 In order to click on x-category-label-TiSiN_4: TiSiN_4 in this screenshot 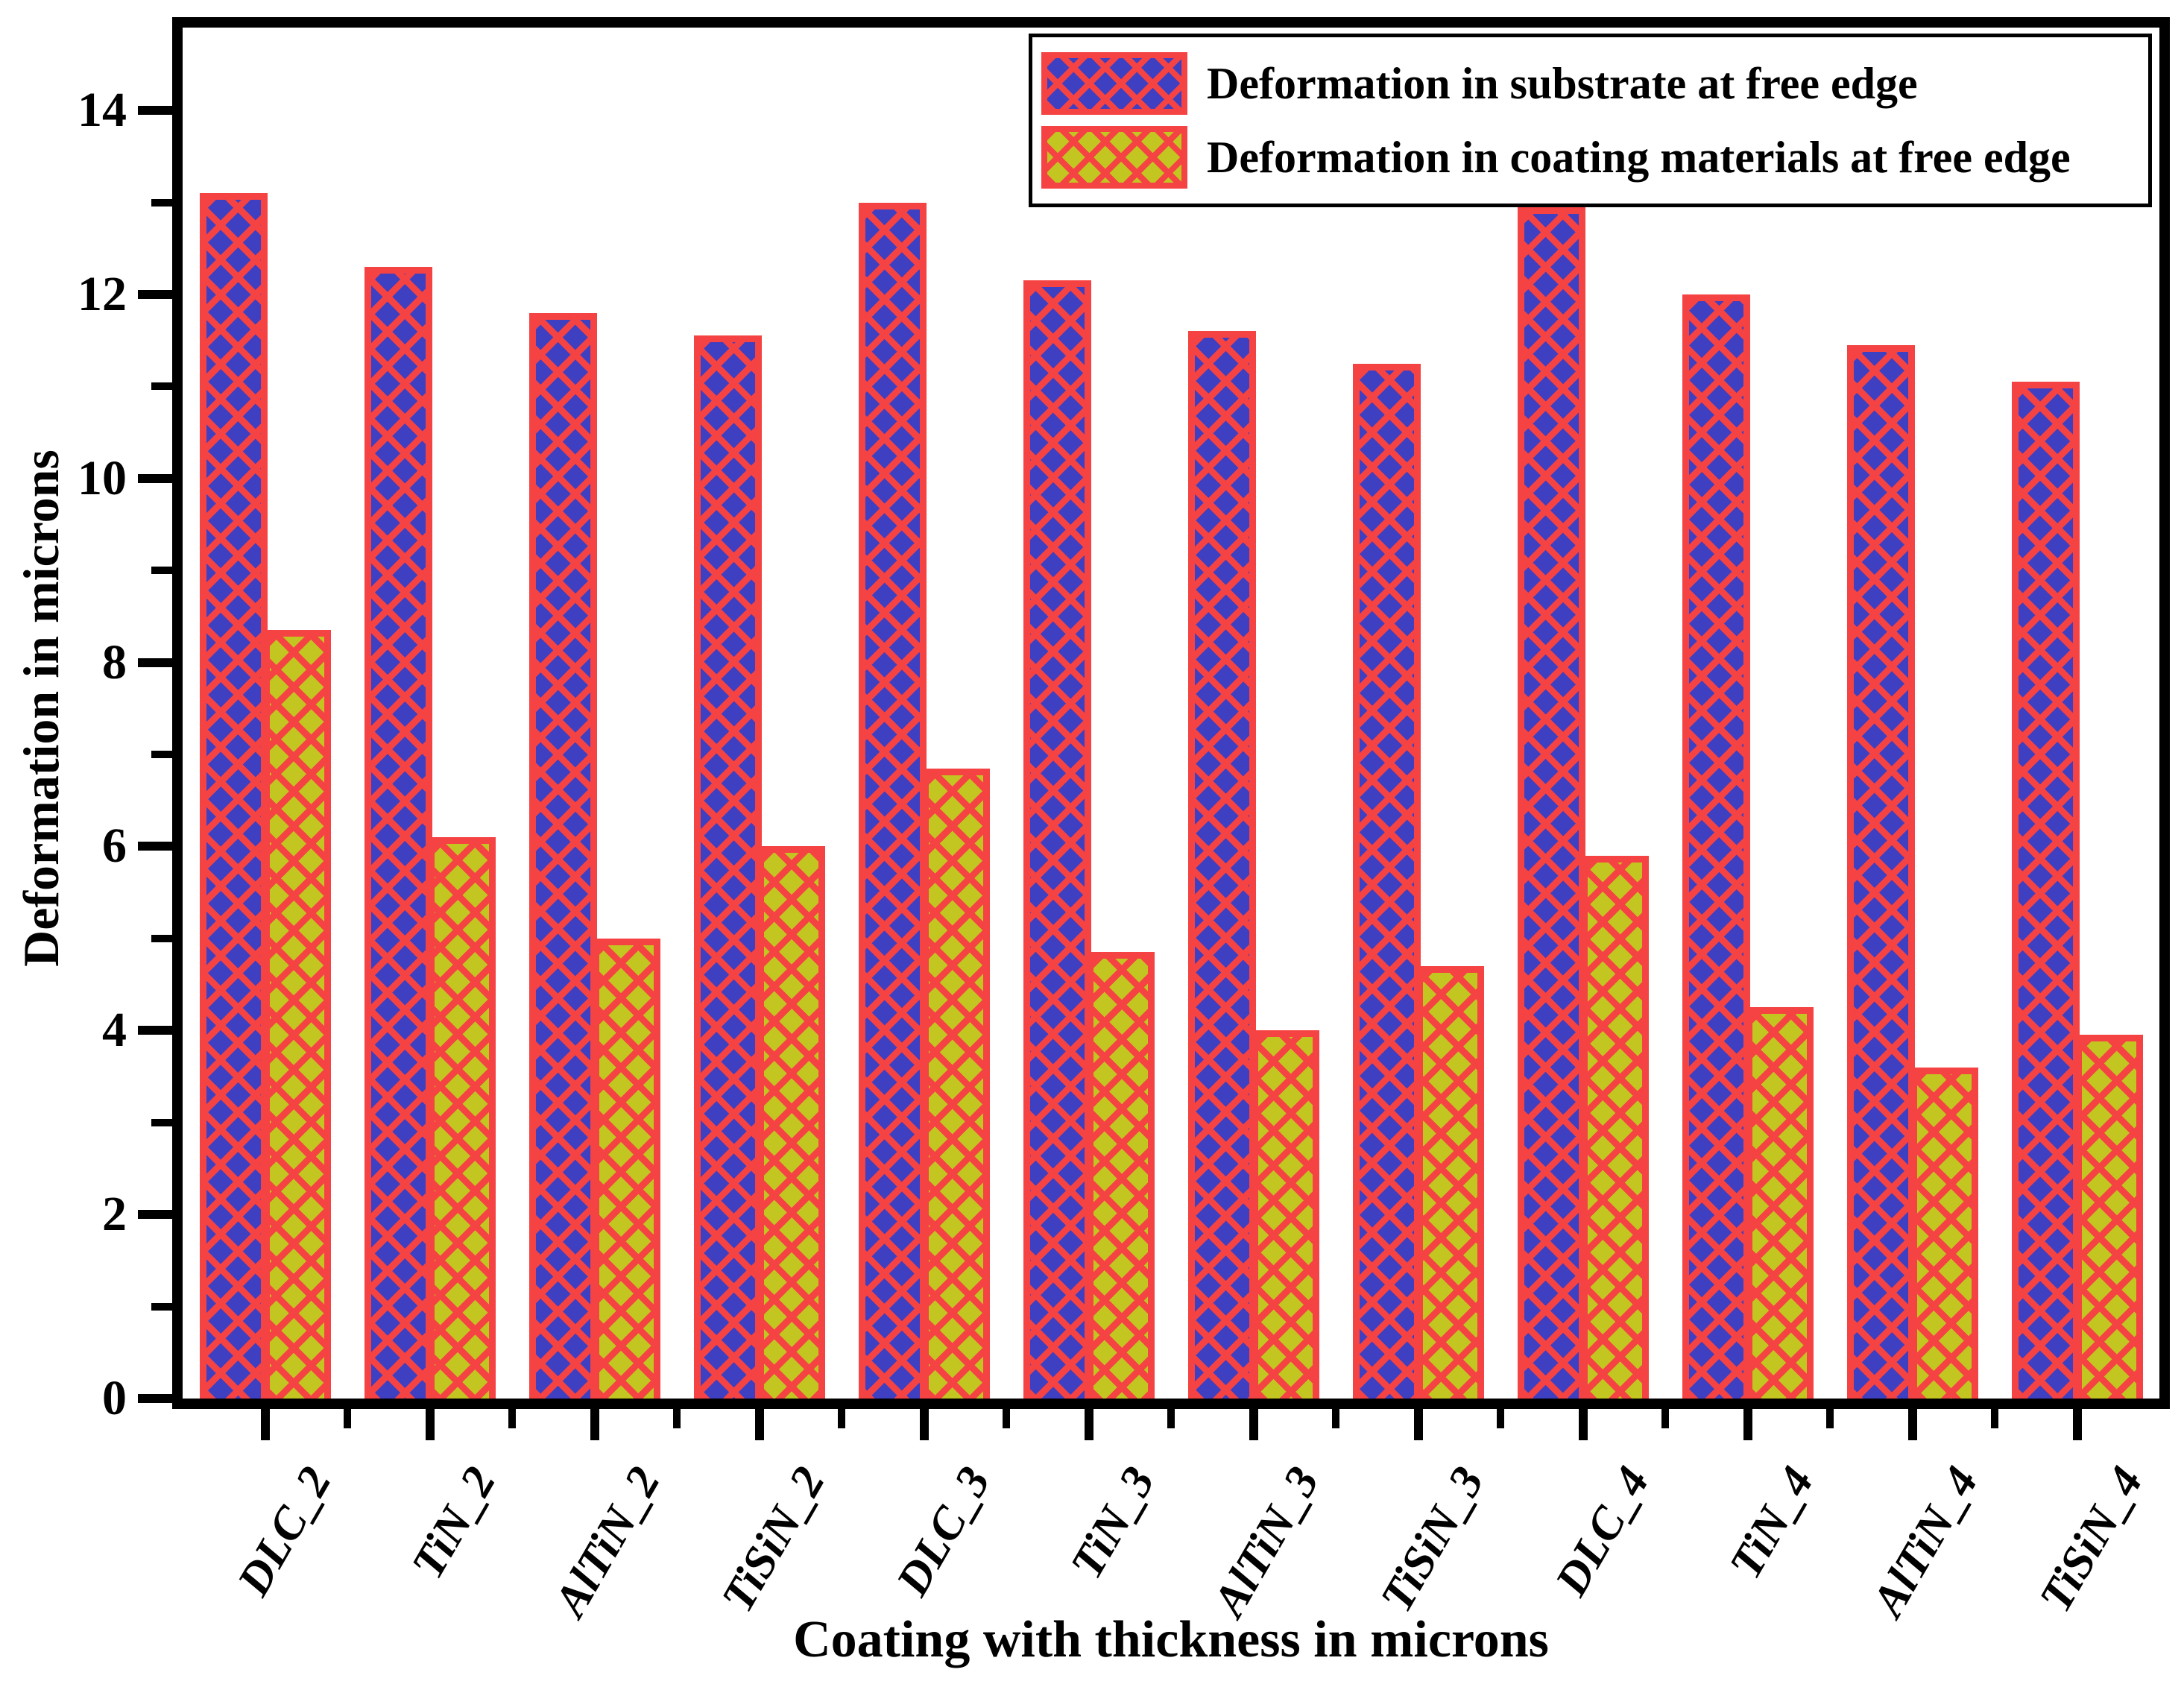, I will do `click(2091, 1539)`.